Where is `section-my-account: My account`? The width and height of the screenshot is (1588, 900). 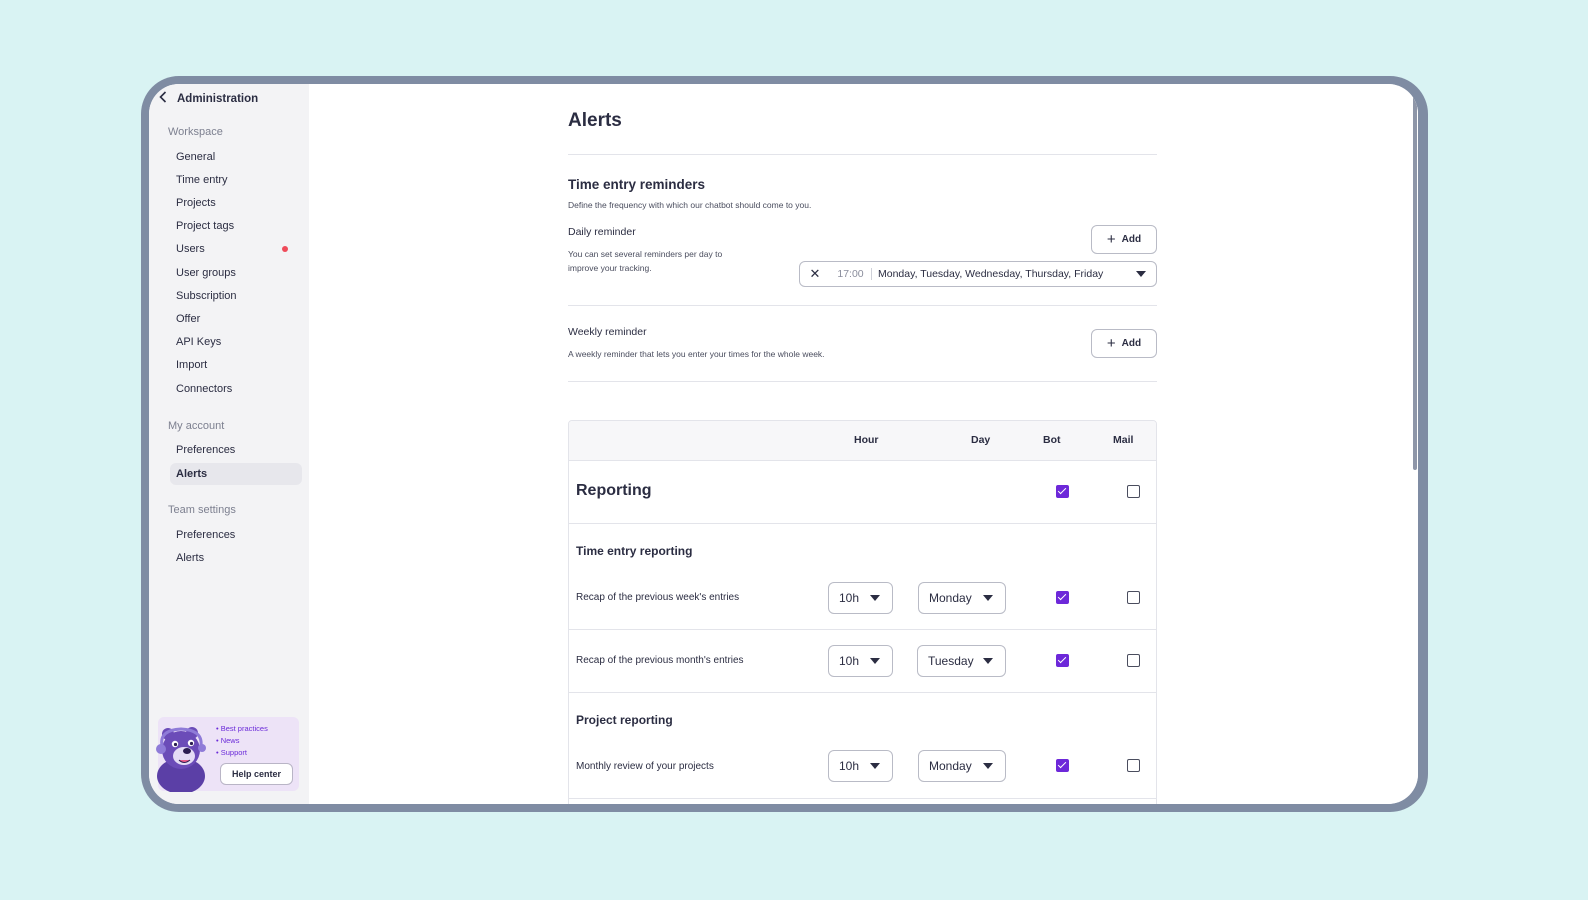 section-my-account: My account is located at coordinates (196, 426).